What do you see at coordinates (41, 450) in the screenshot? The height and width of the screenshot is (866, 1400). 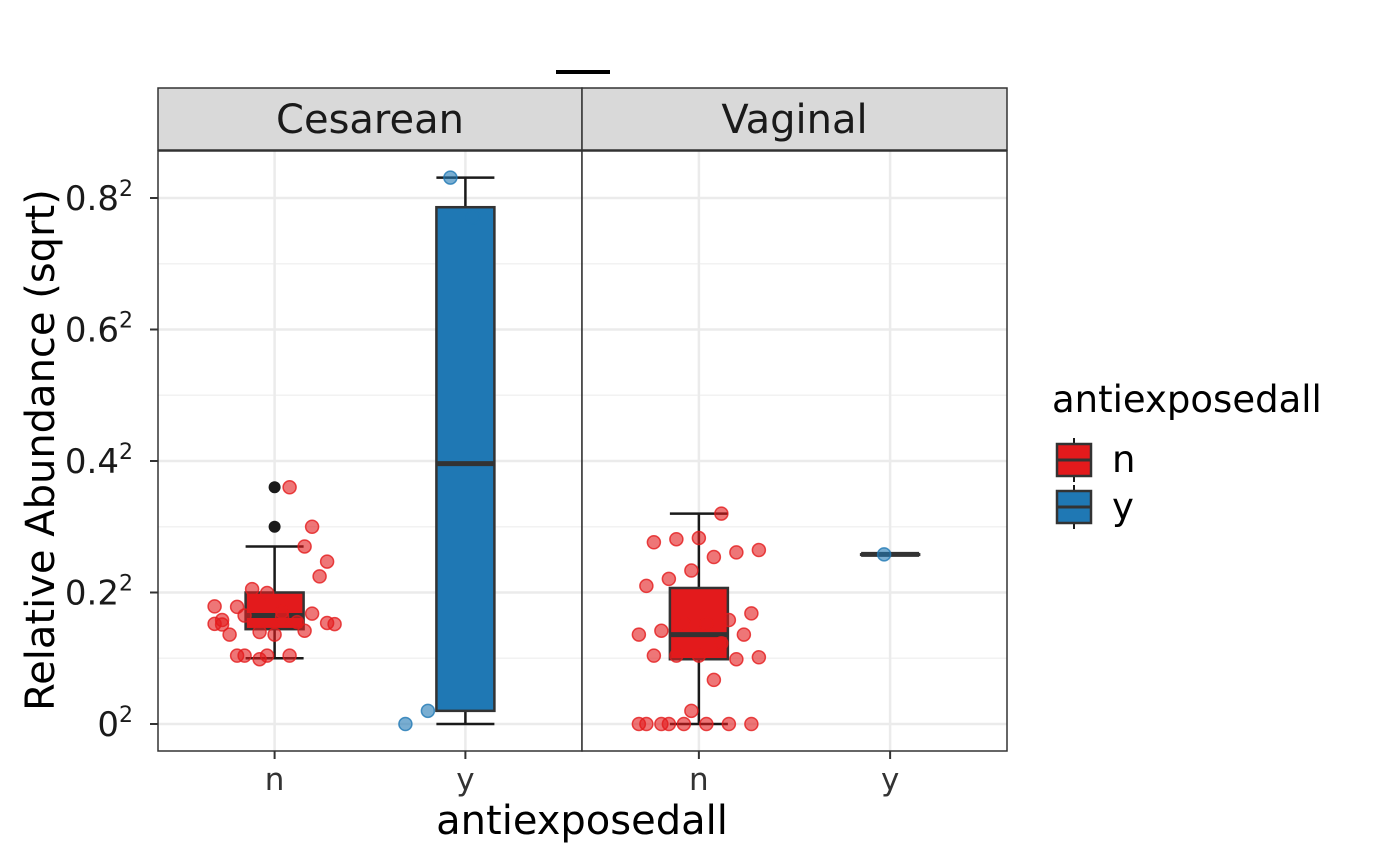 I see `y-axis-title: Relative Abundance (sqrt)` at bounding box center [41, 450].